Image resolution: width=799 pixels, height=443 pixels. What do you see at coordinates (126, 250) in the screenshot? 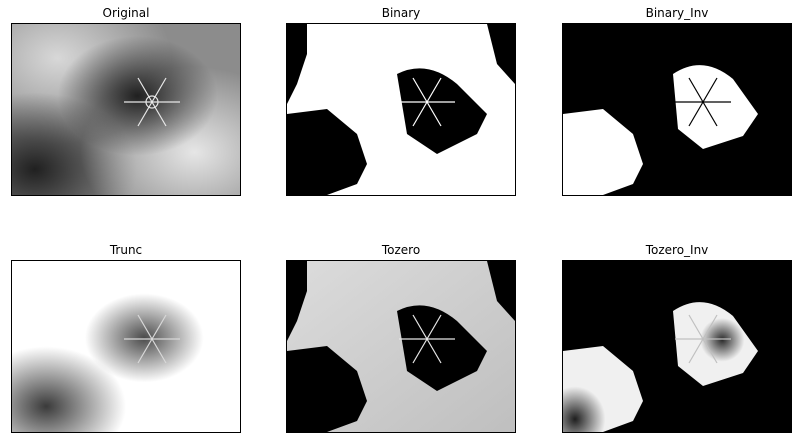
I see `panel-title: Trunc` at bounding box center [126, 250].